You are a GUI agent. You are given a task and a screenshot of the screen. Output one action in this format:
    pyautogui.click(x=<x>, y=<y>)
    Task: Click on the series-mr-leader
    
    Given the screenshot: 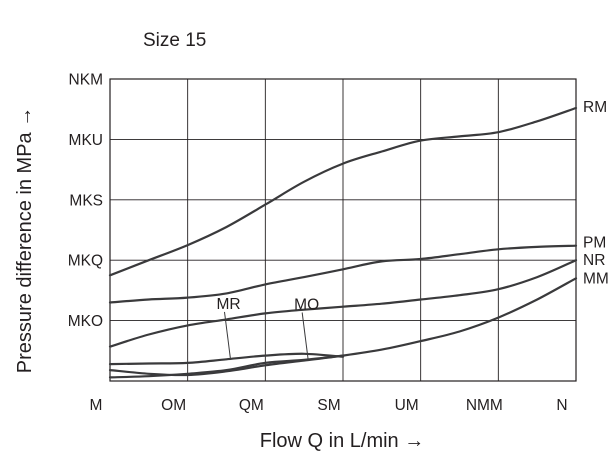 What is the action you would take?
    pyautogui.click(x=227, y=335)
    